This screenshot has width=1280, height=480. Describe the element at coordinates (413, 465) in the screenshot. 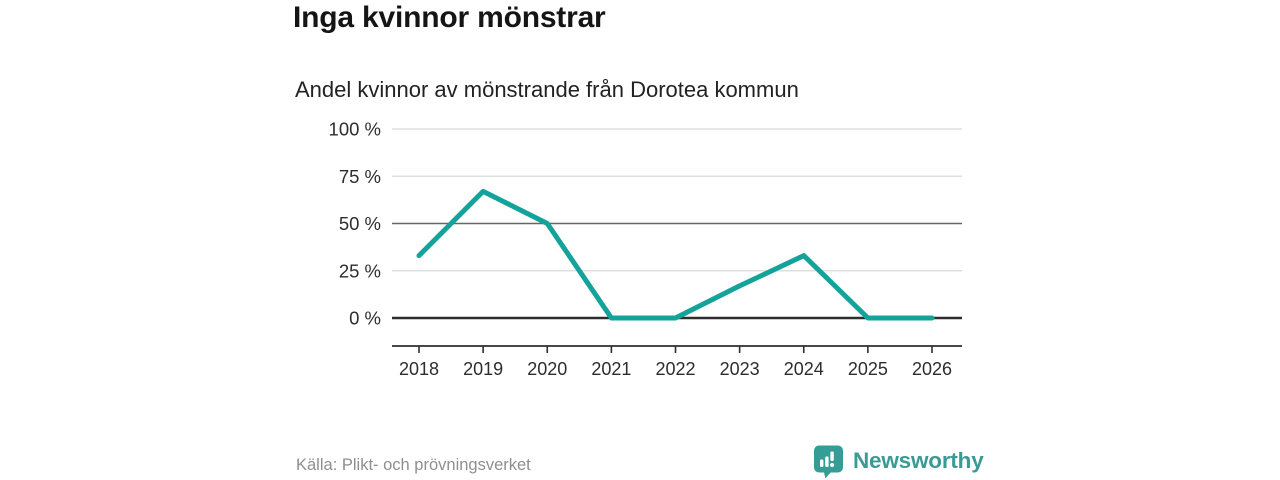

I see `source-note: Källa: Plikt- och prövningsverket` at that location.